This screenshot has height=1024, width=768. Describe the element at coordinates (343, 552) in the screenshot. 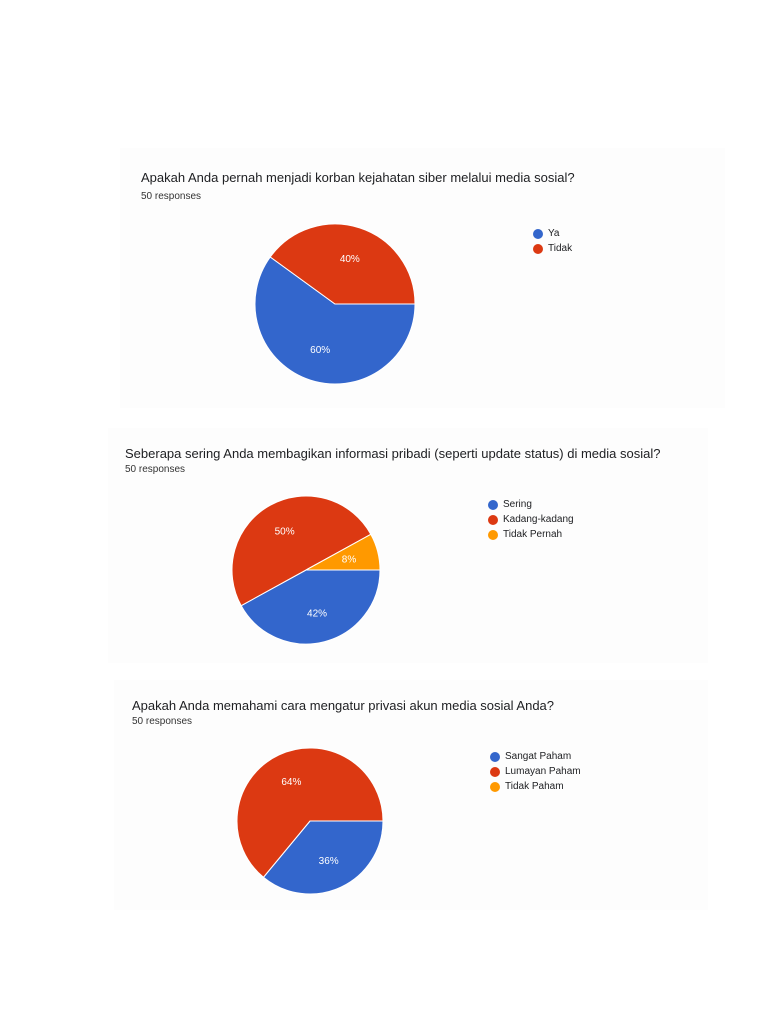

I see `pie-slice-tidak-pernah` at that location.